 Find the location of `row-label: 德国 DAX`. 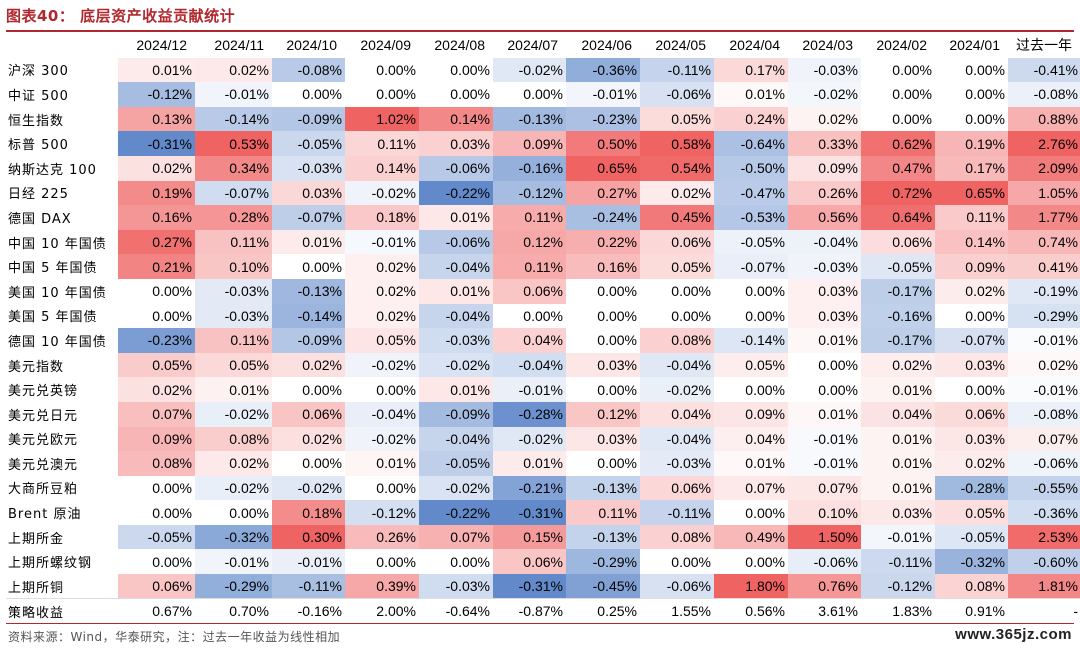

row-label: 德国 DAX is located at coordinates (40, 219).